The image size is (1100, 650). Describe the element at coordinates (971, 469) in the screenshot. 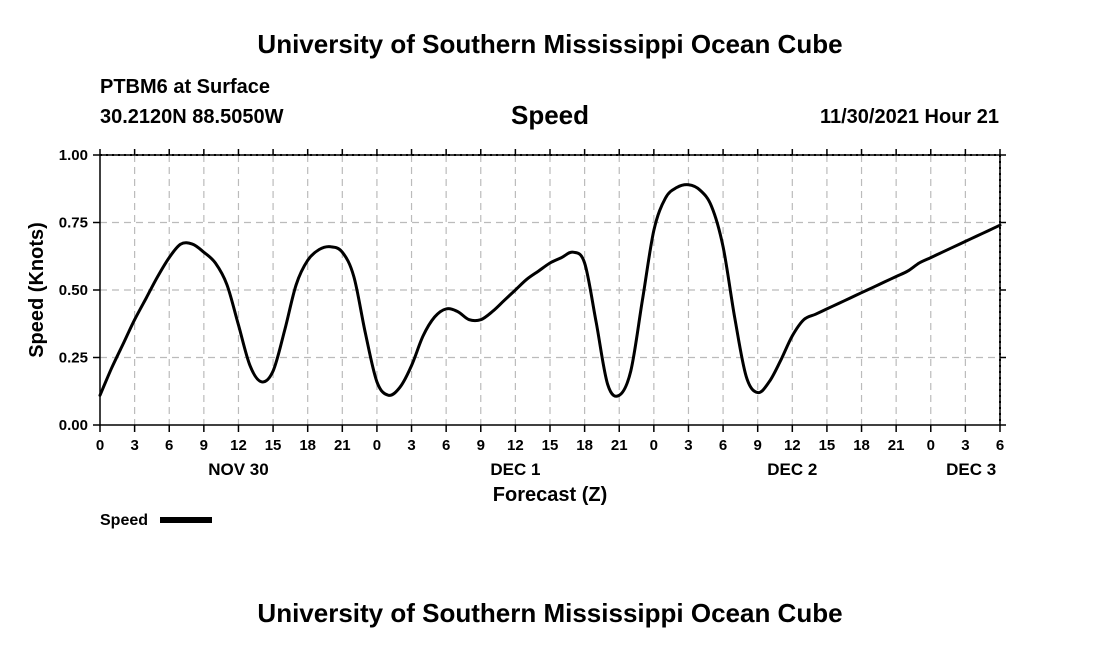

I see `date-label: DEC 3` at that location.